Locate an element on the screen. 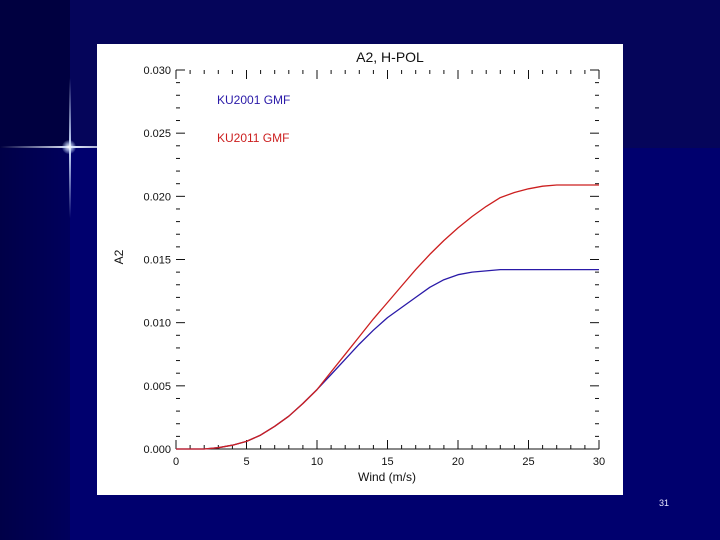 This screenshot has width=720, height=540. sparkle-star-icon is located at coordinates (69, 147).